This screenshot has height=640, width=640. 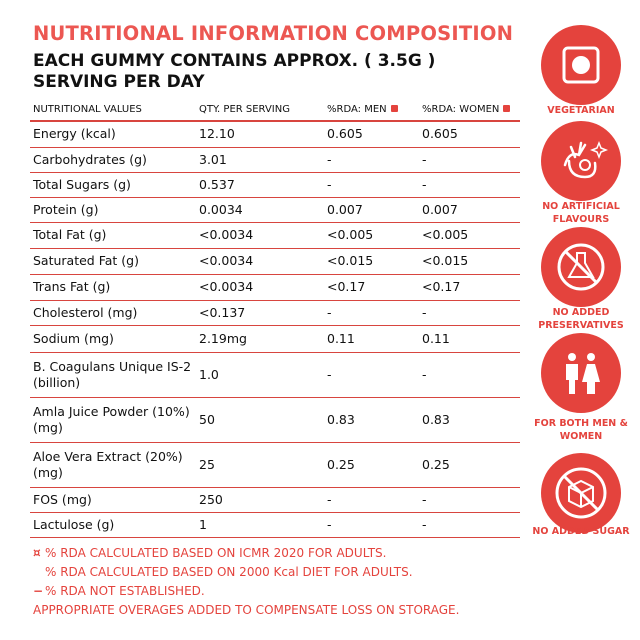 I want to click on table-cell: Carbohydrates (g), so click(x=113, y=160).